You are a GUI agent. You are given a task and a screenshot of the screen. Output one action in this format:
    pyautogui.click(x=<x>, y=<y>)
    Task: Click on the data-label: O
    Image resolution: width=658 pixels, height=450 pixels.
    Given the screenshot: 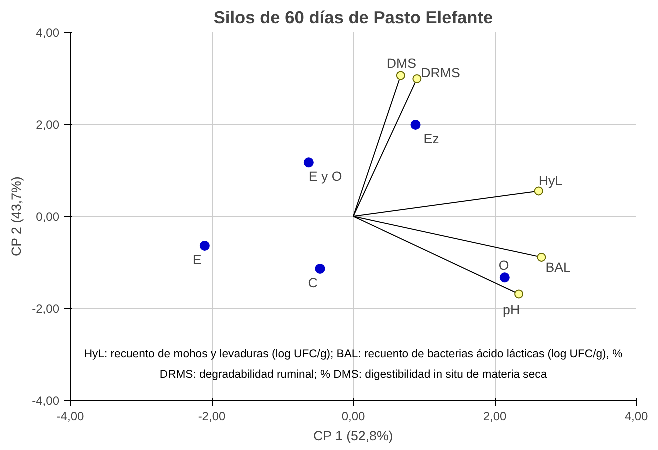 What is the action you would take?
    pyautogui.click(x=504, y=266)
    